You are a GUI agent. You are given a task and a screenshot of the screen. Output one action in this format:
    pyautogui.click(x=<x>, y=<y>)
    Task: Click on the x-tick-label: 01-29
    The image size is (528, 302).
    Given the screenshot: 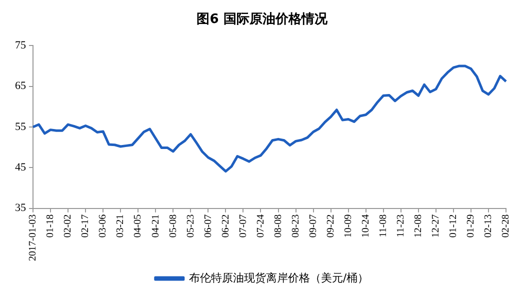 What is the action you would take?
    pyautogui.click(x=471, y=226)
    